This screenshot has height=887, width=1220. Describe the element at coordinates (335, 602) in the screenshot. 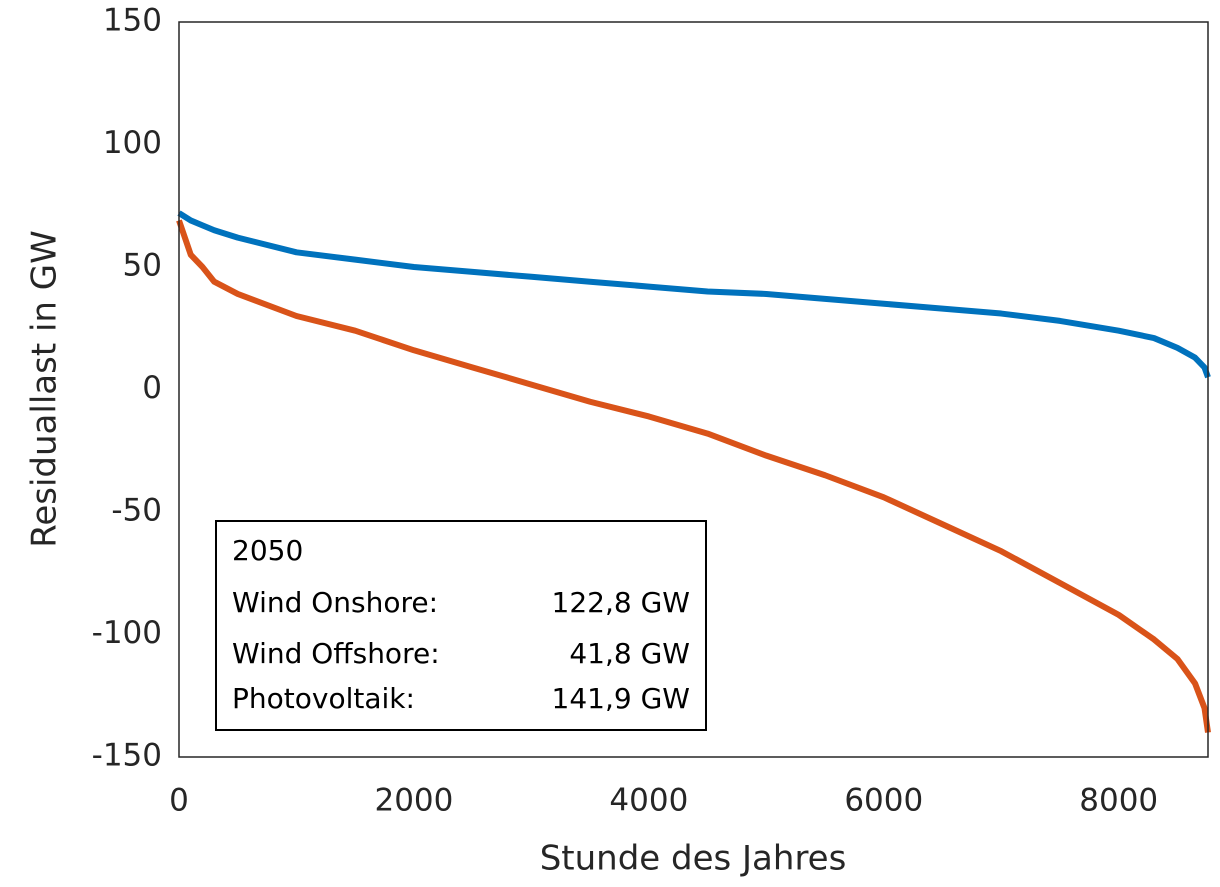

I see `annotation-label: Wind Onshore:` at that location.